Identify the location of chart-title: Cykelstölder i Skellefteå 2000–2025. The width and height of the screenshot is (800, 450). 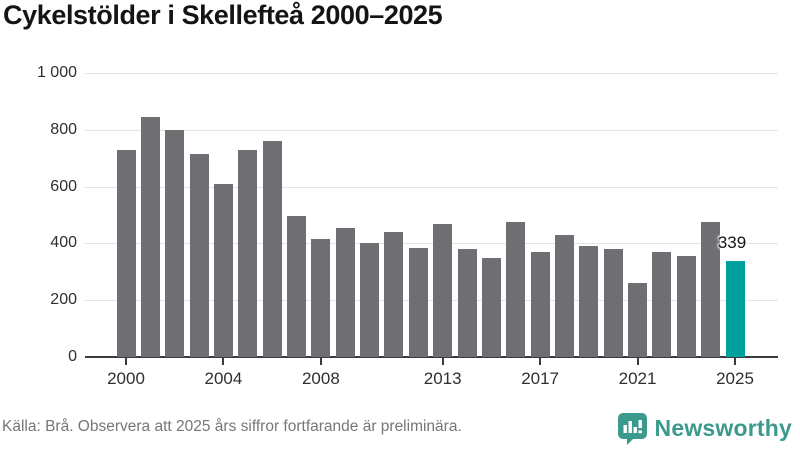
(223, 15).